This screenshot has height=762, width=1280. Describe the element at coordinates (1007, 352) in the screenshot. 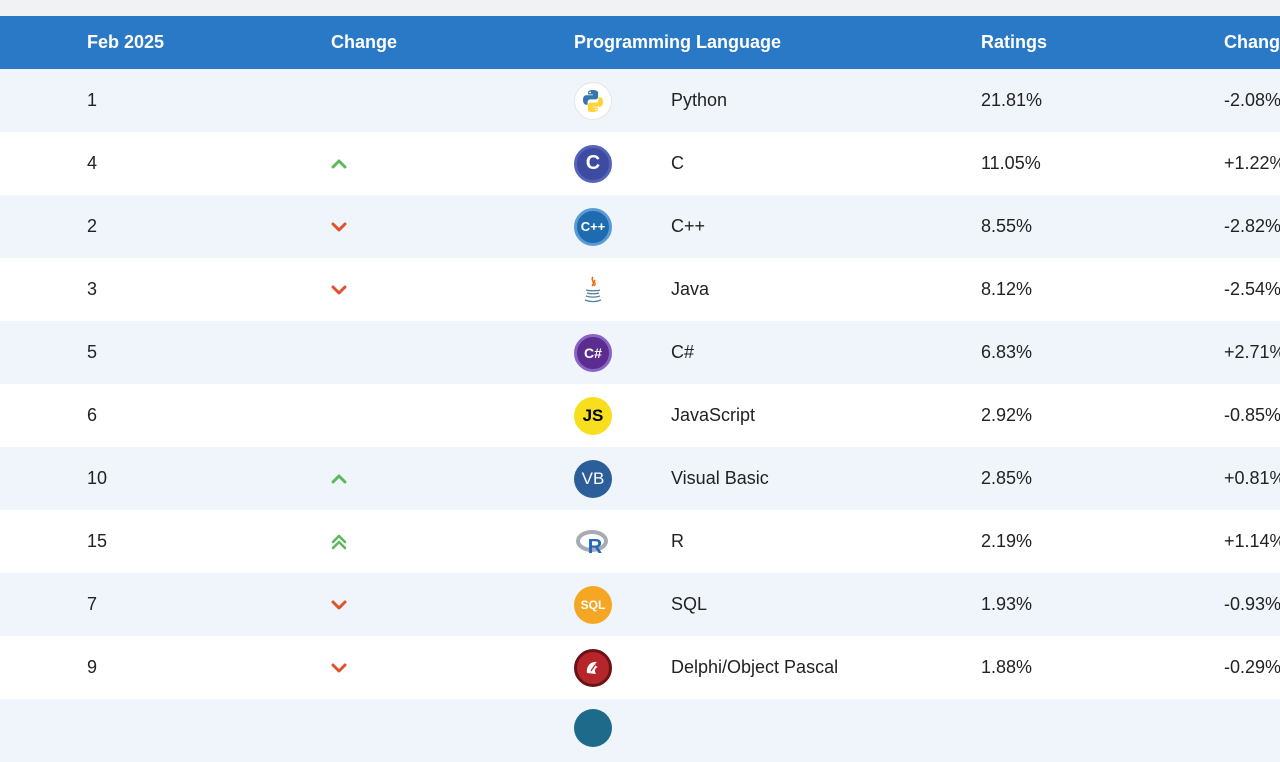

I see `rating-cell: 6.83%` at that location.